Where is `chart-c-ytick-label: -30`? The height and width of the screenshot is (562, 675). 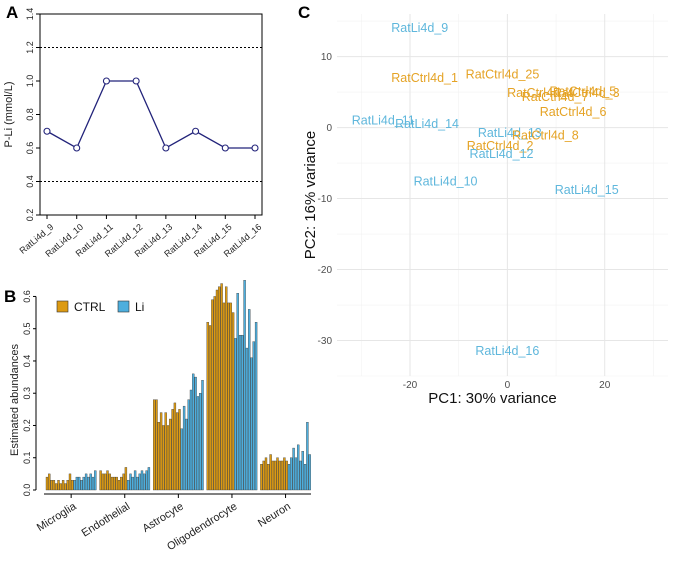 chart-c-ytick-label: -30 is located at coordinates (325, 341).